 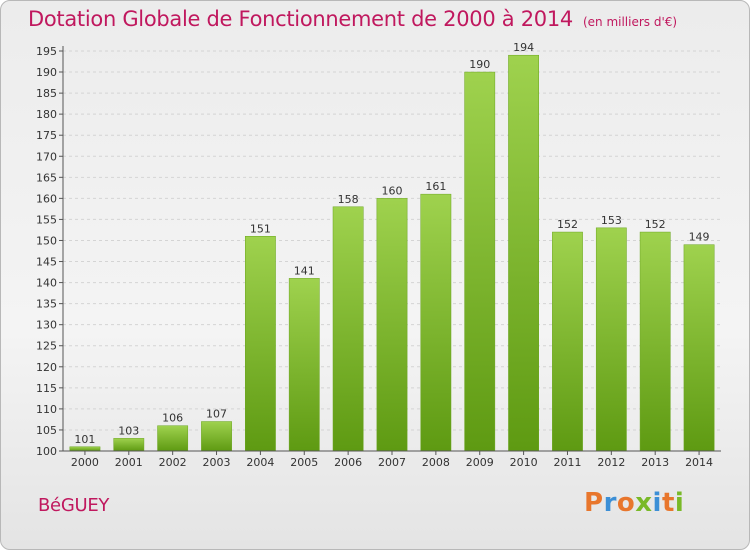 What do you see at coordinates (304, 270) in the screenshot?
I see `bar-value-label: 141` at bounding box center [304, 270].